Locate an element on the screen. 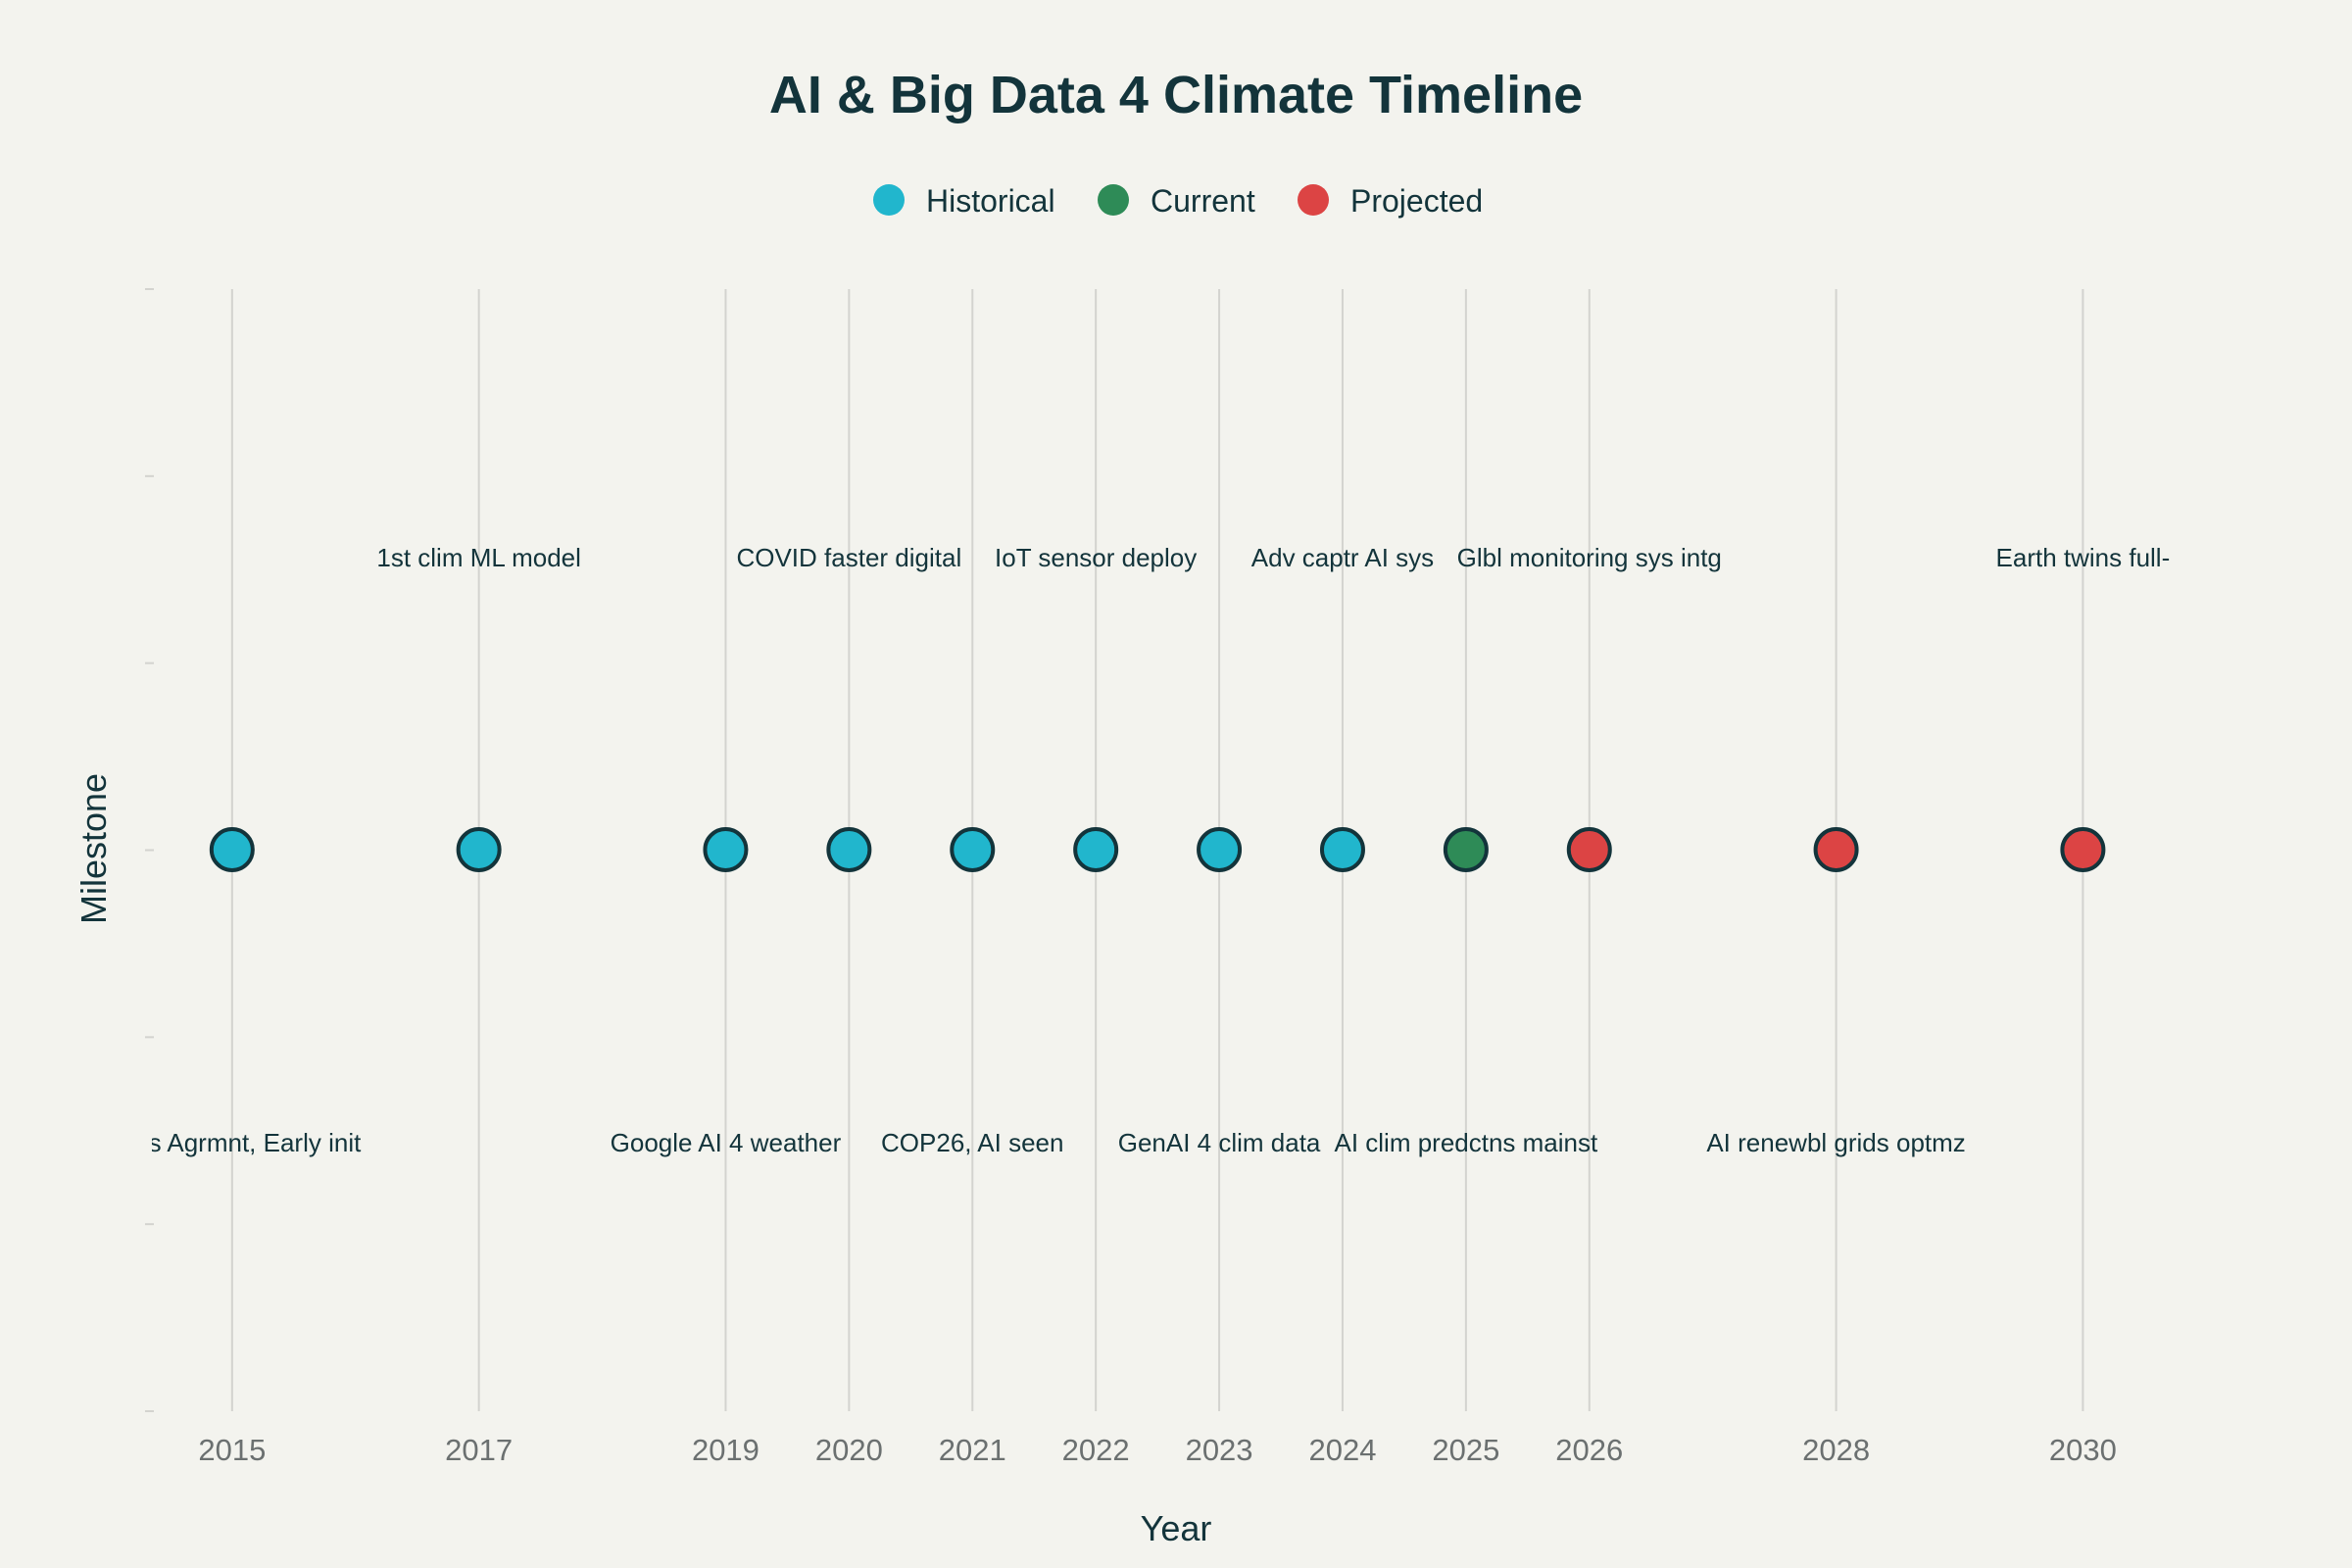 Image resolution: width=2352 pixels, height=1568 pixels. event-label-2024: Adv captr AI sys is located at coordinates (1342, 557).